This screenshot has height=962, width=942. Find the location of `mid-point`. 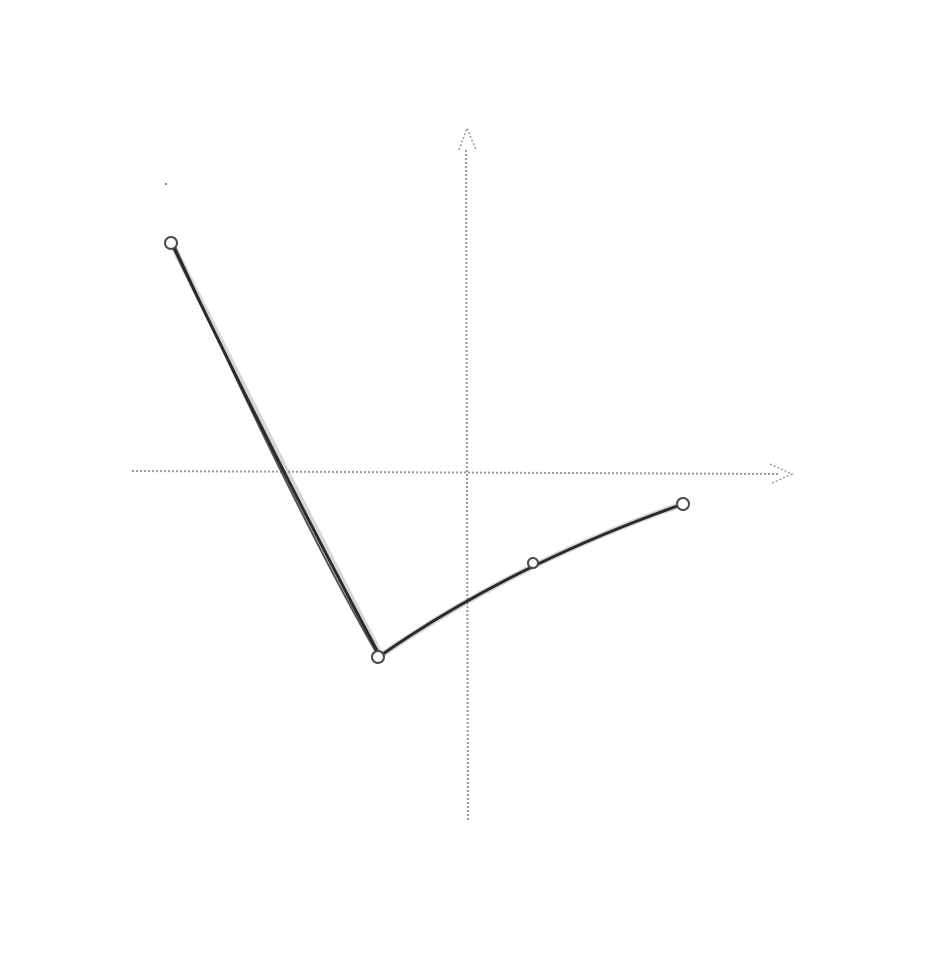

mid-point is located at coordinates (533, 563).